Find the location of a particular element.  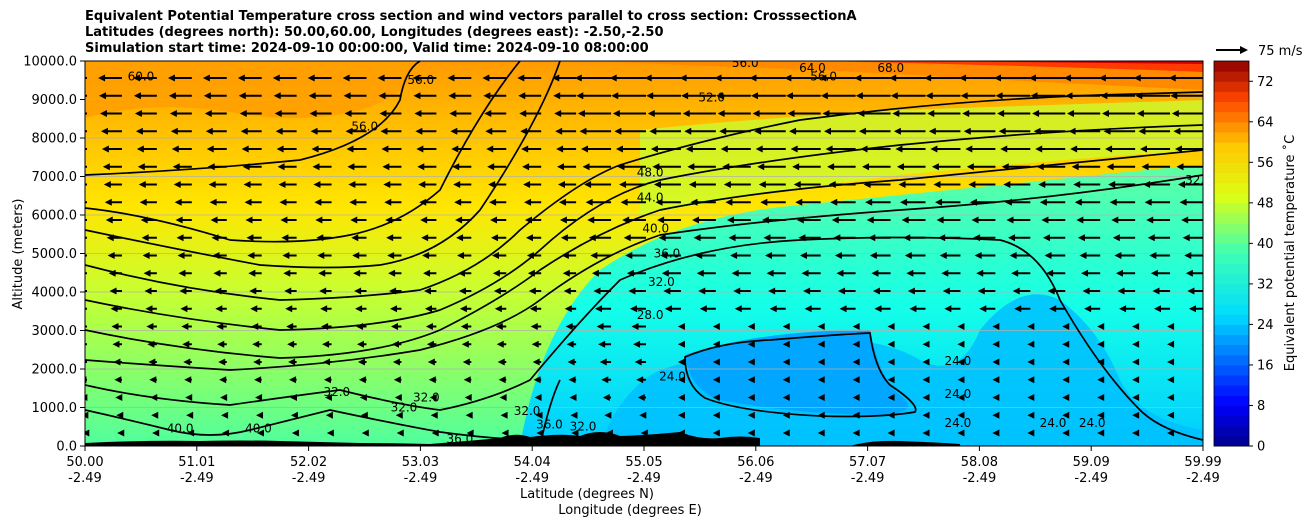

colorbar-tick-label: 48 is located at coordinates (1265, 203).